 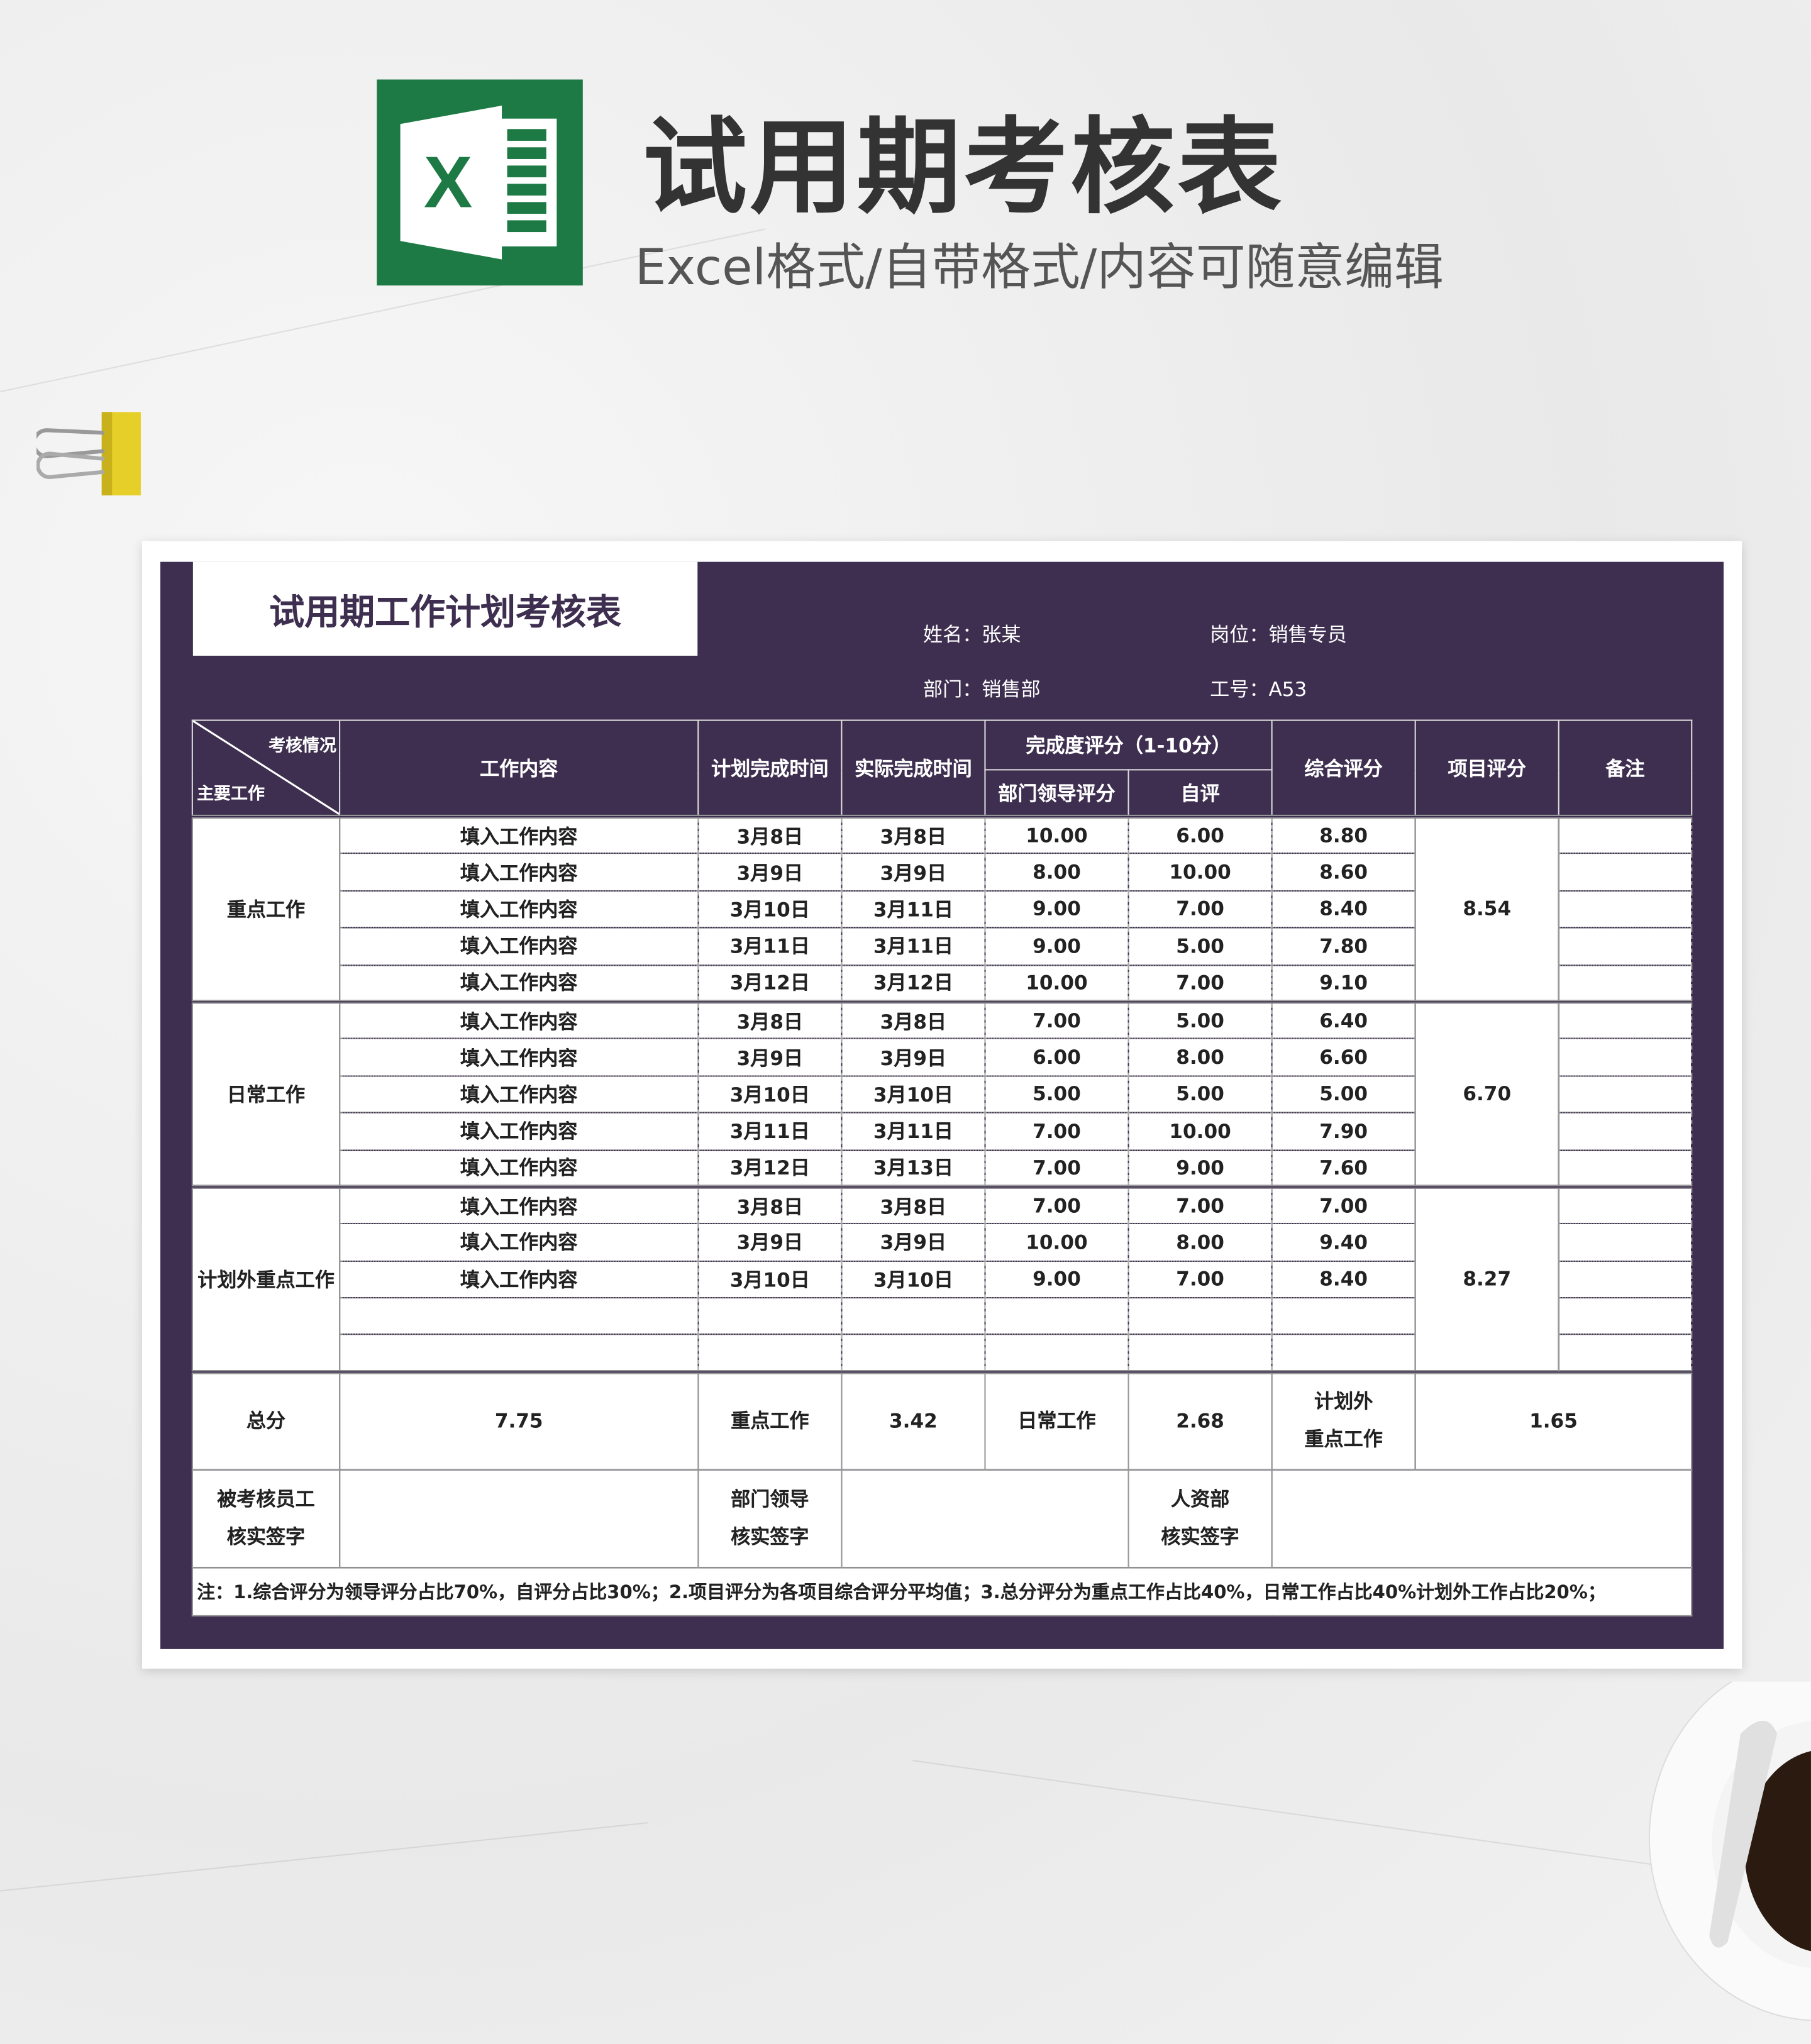 I want to click on cell-overall: 8.80, so click(x=1343, y=834).